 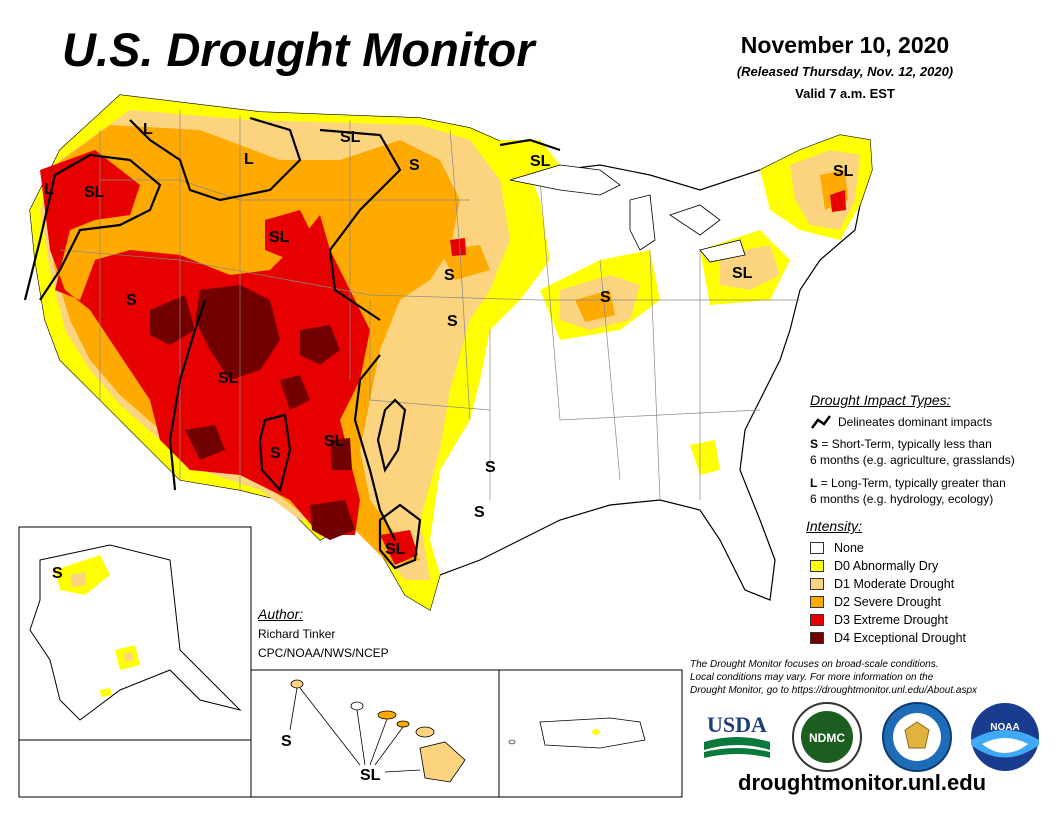 I want to click on impact-l-row: L = Long-Term, typically greater than, so click(x=908, y=483).